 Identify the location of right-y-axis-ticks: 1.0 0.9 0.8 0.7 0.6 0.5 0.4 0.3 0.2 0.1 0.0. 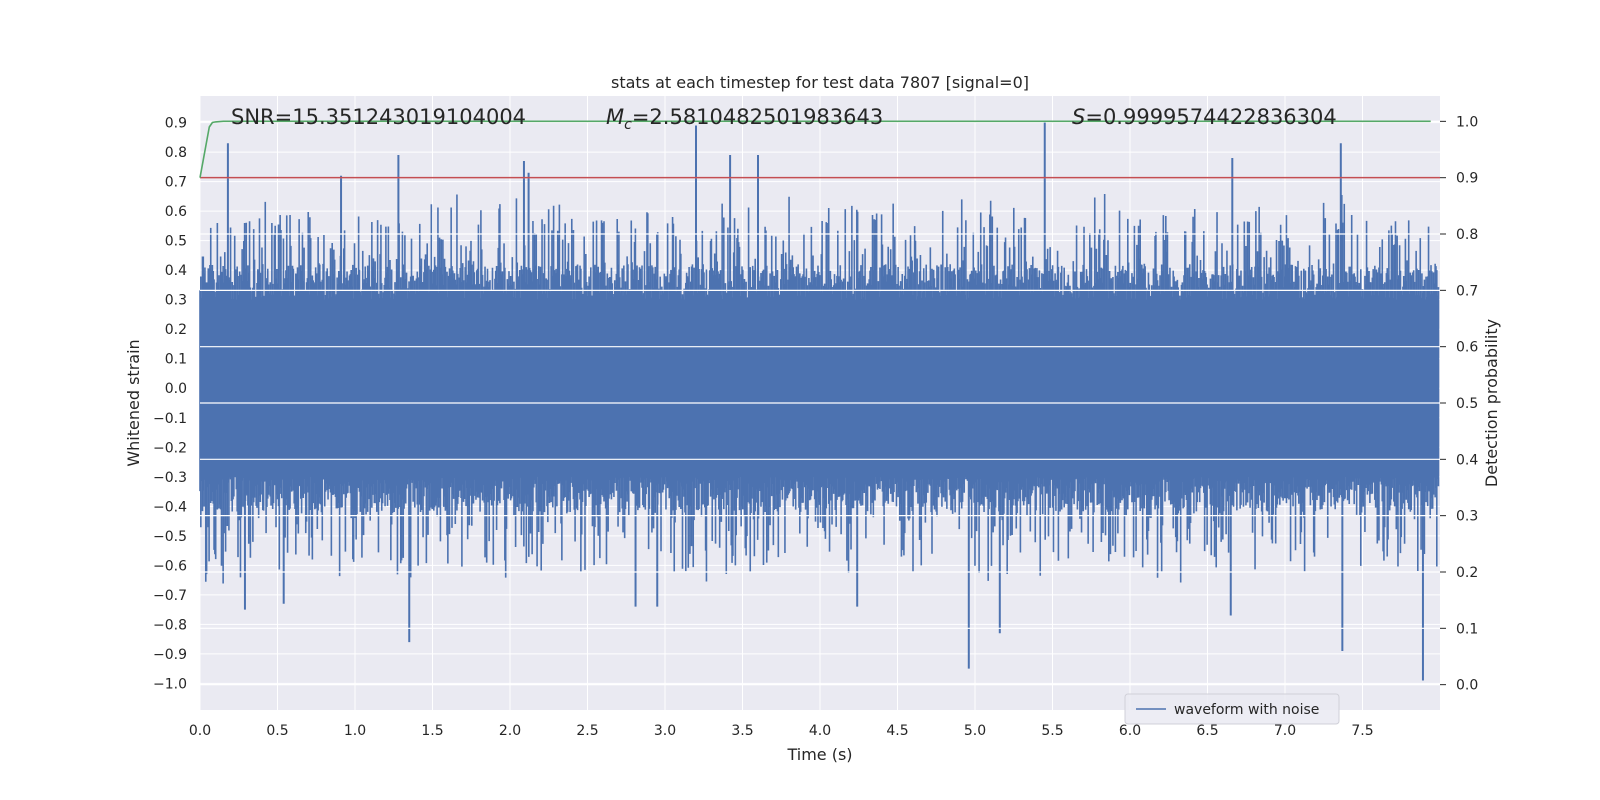
(1459, 404).